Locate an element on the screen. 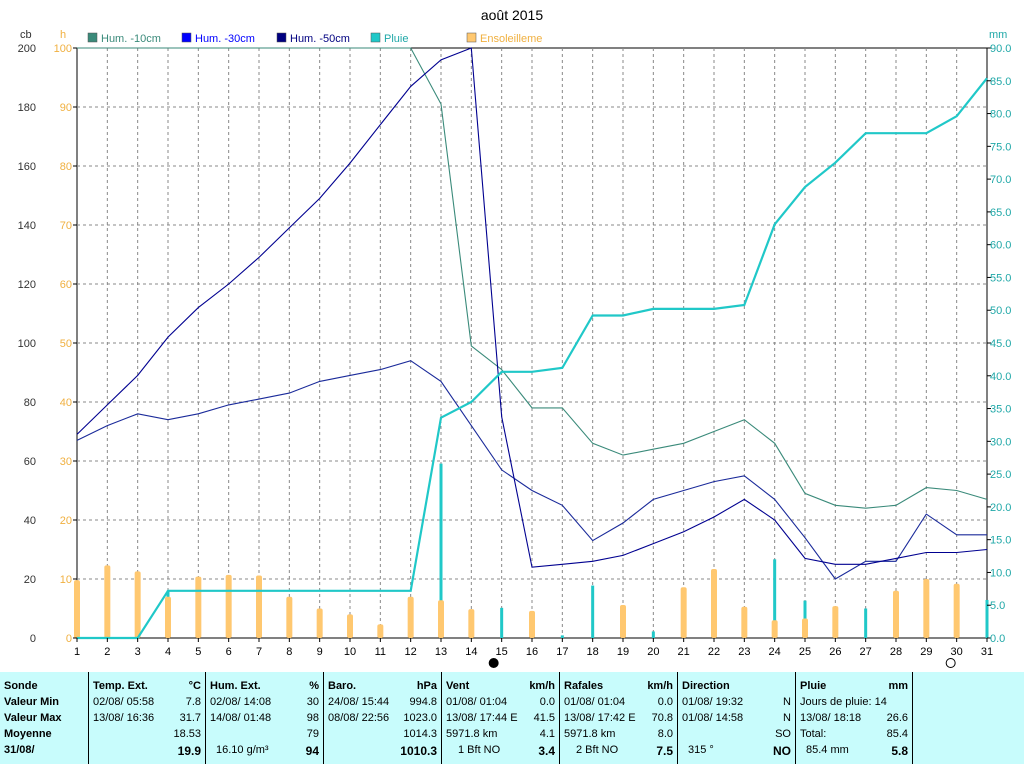 This screenshot has height=764, width=1024. direction-deg: 315 ° is located at coordinates (701, 750).